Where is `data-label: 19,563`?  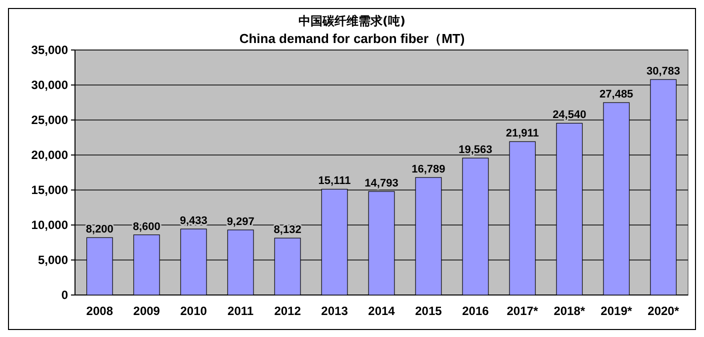 data-label: 19,563 is located at coordinates (475, 150).